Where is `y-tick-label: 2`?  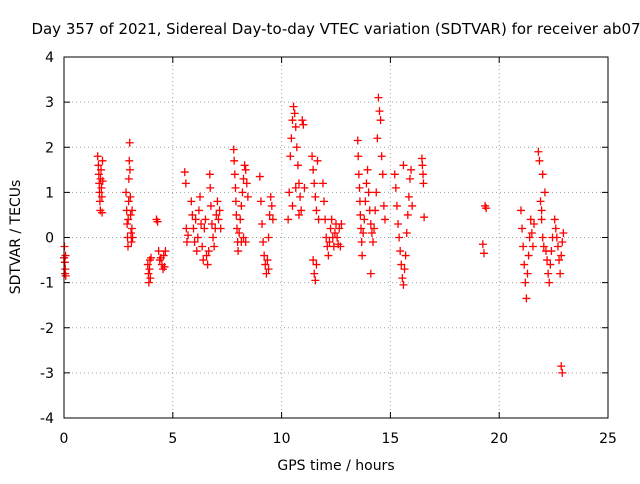
y-tick-label: 2 is located at coordinates (49, 148).